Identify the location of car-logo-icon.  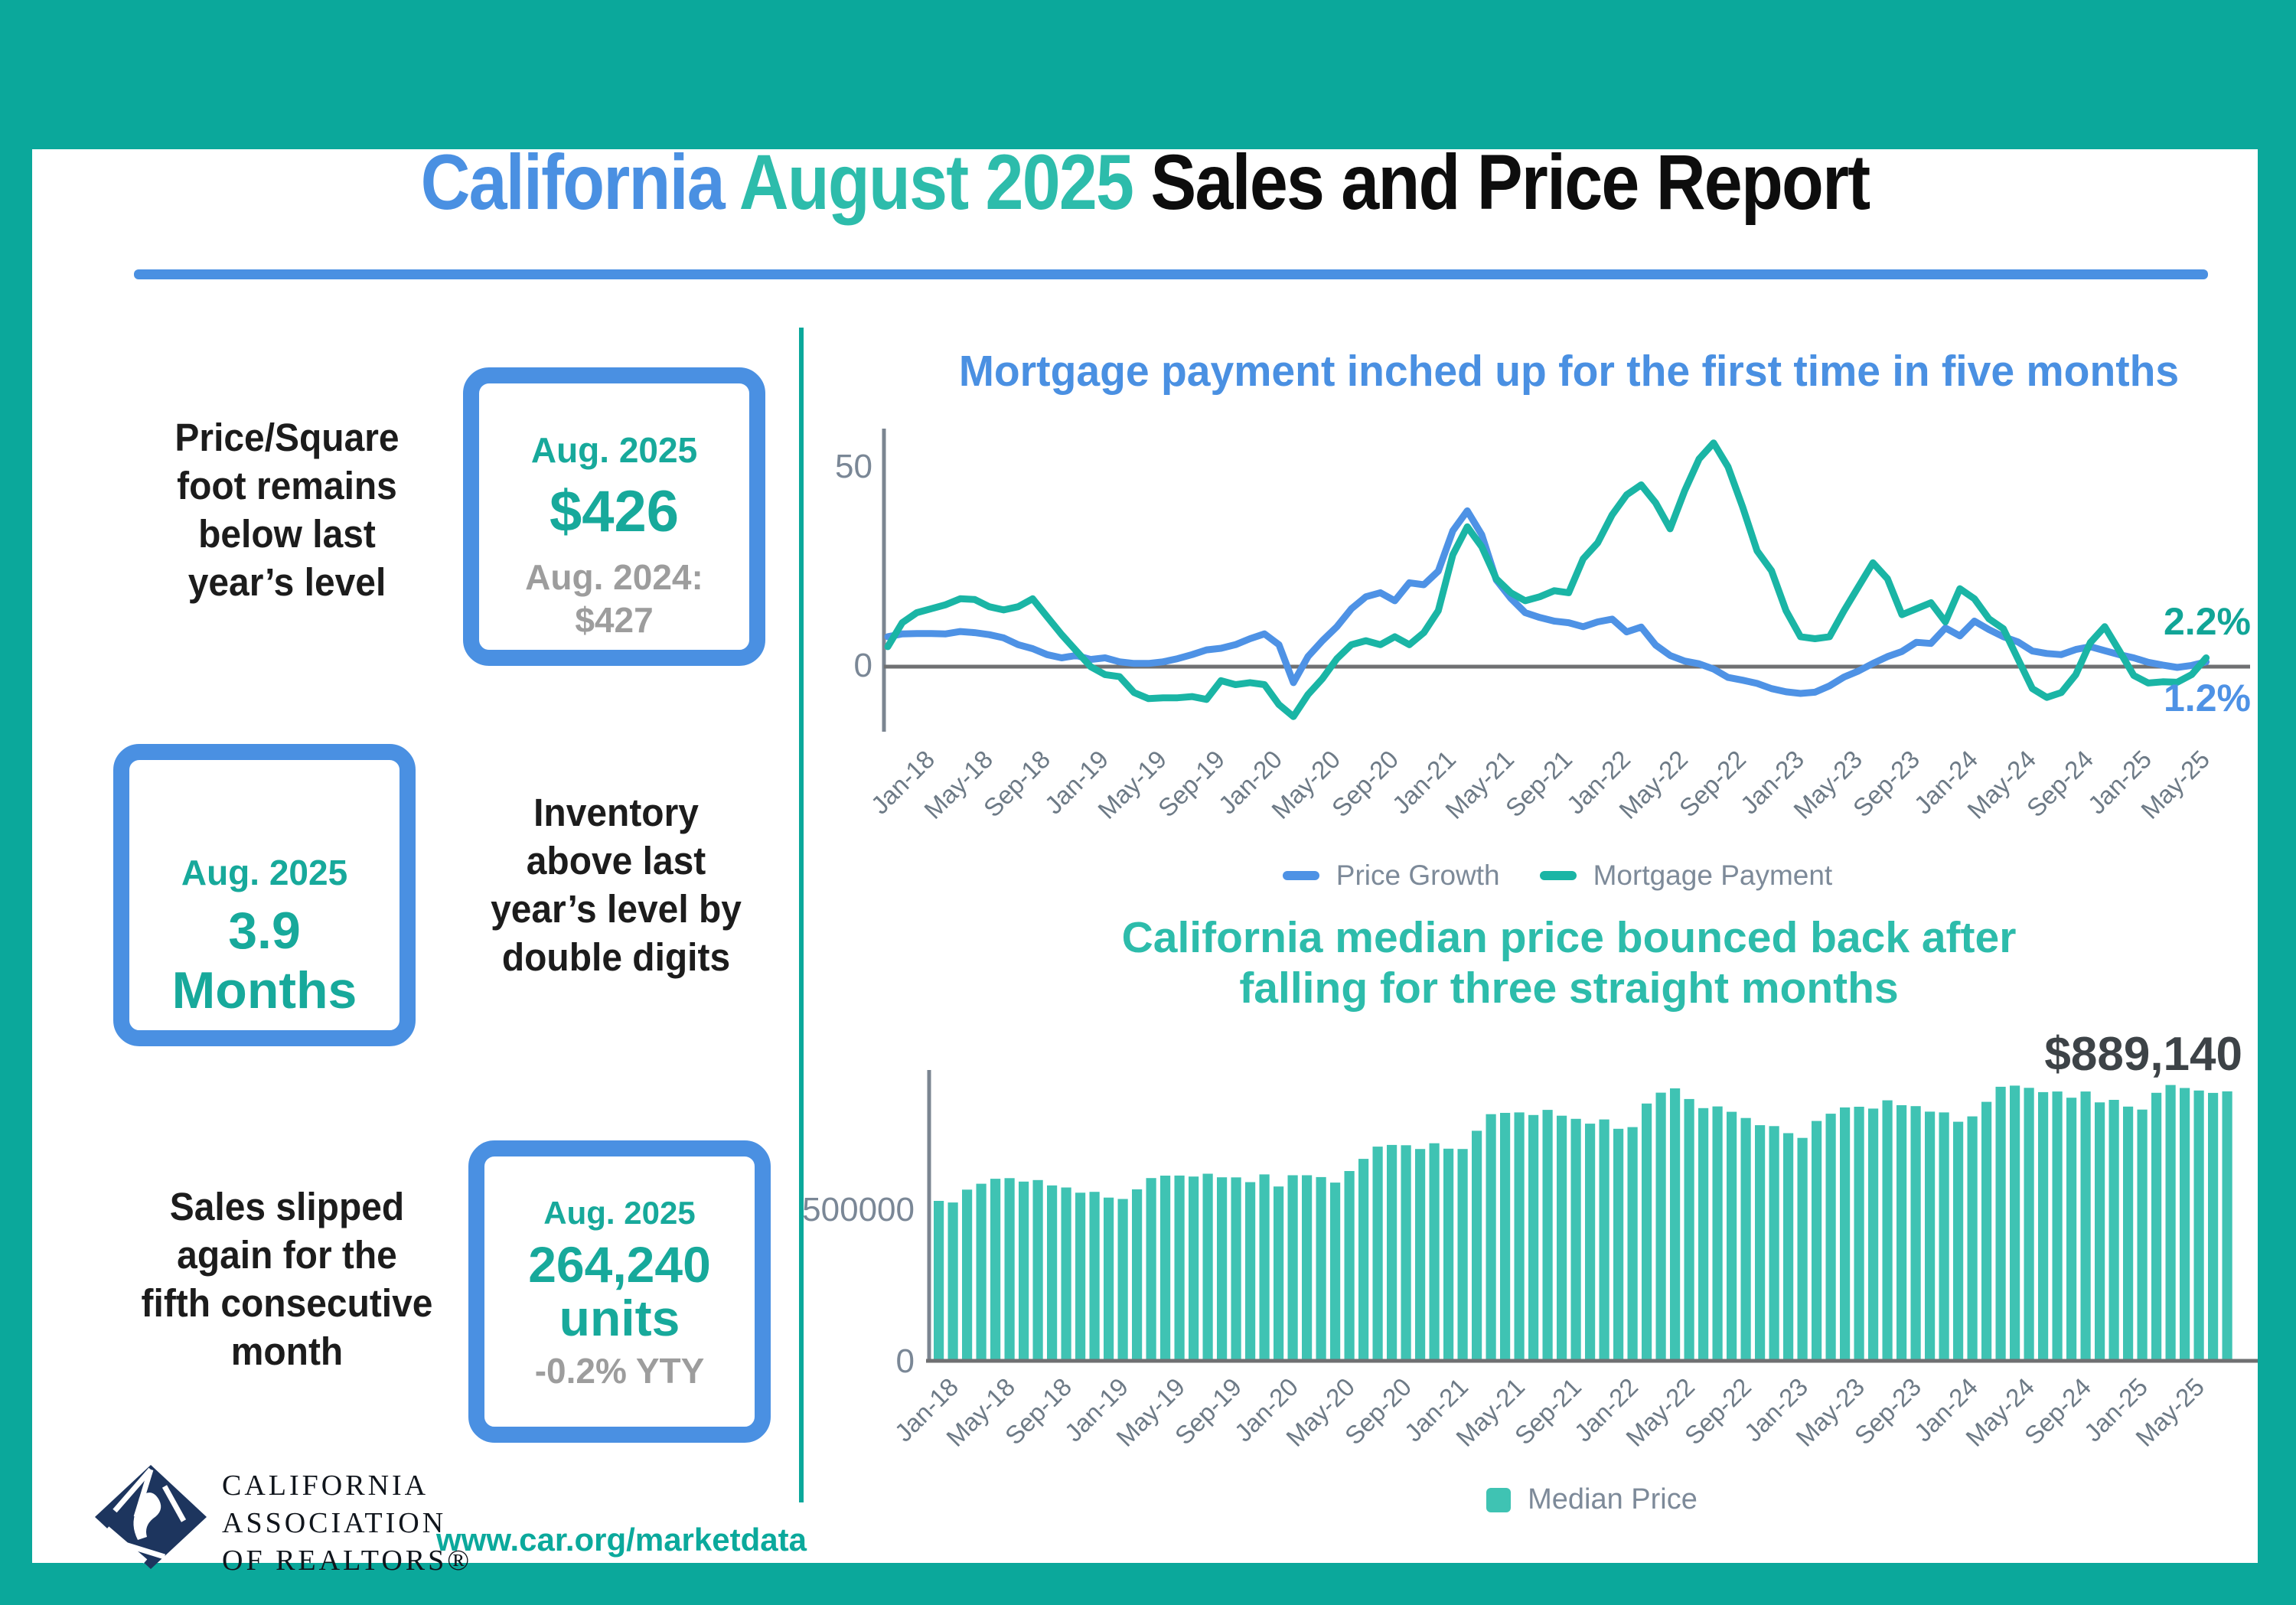
(151, 1517).